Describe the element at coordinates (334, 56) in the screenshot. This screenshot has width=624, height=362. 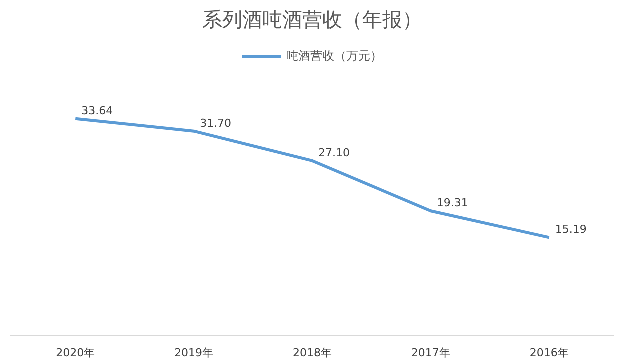
I see `legend-label: 吨酒营收（万元）` at that location.